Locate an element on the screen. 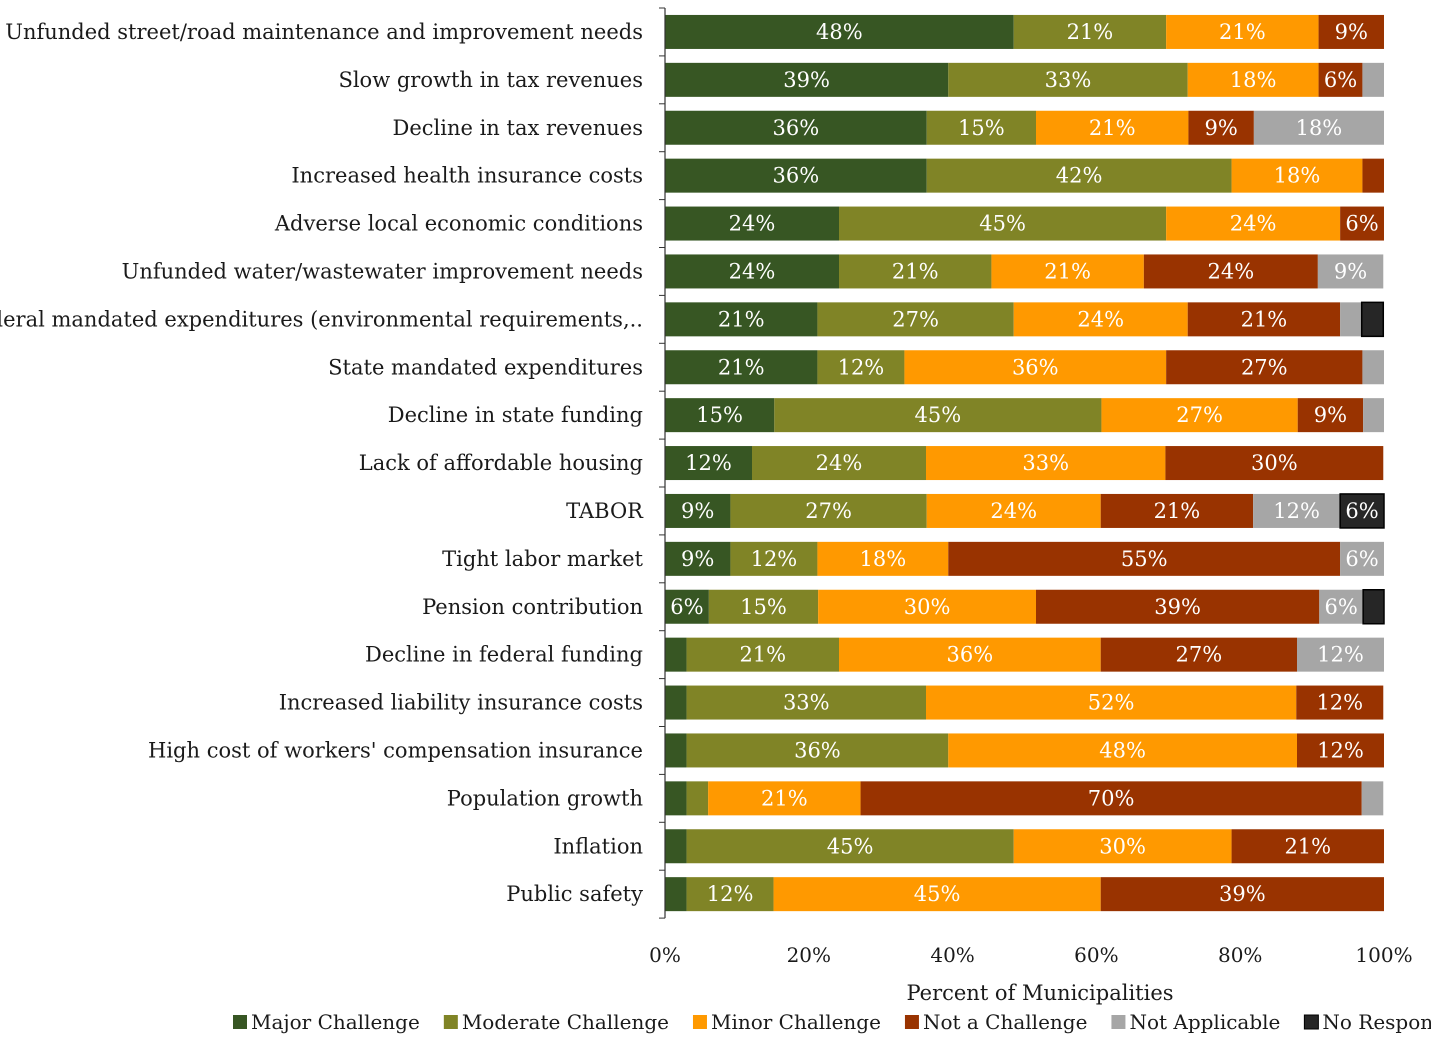 The height and width of the screenshot is (1042, 1431). x-tick-label: 20% is located at coordinates (809, 955).